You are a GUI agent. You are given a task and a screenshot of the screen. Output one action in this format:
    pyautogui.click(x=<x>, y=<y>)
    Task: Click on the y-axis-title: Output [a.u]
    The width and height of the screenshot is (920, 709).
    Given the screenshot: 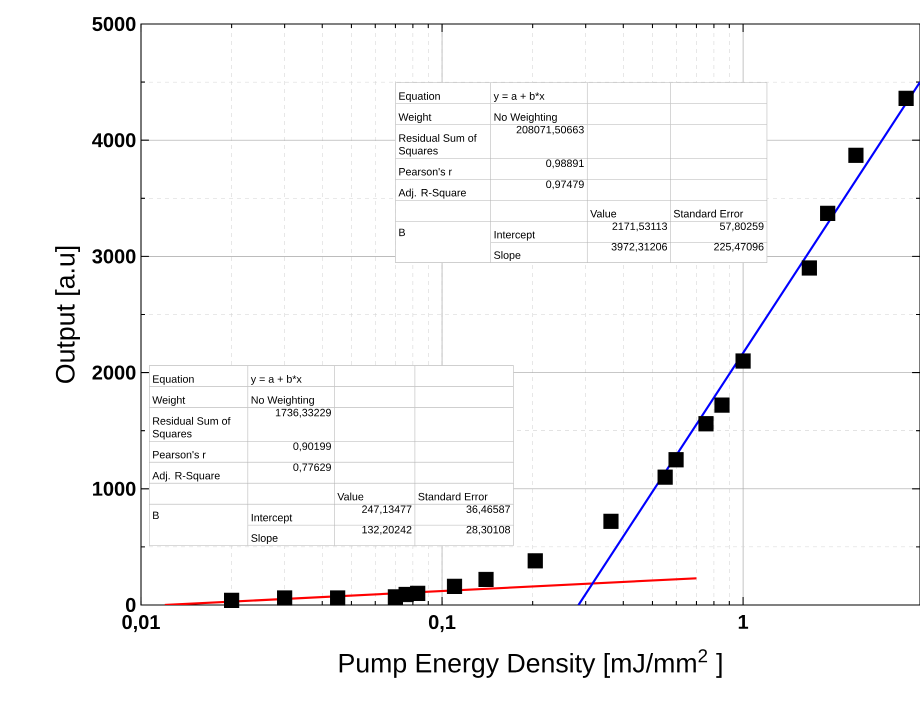 What is the action you would take?
    pyautogui.click(x=67, y=314)
    